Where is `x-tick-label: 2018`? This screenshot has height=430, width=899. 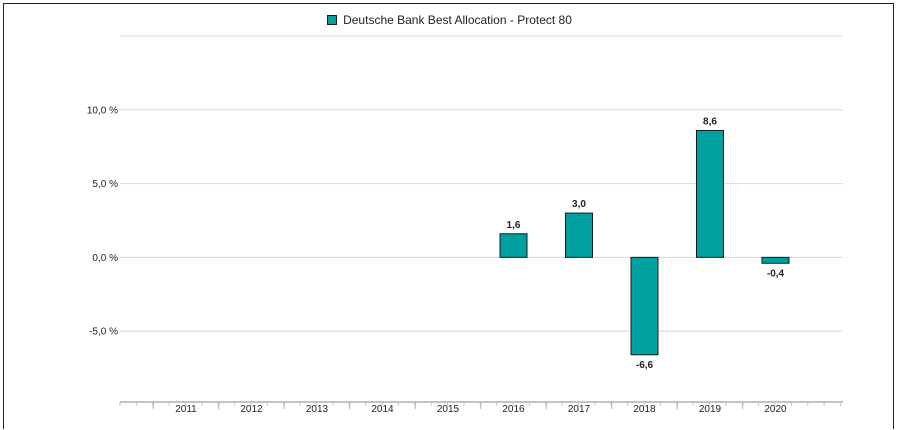
x-tick-label: 2018 is located at coordinates (644, 409).